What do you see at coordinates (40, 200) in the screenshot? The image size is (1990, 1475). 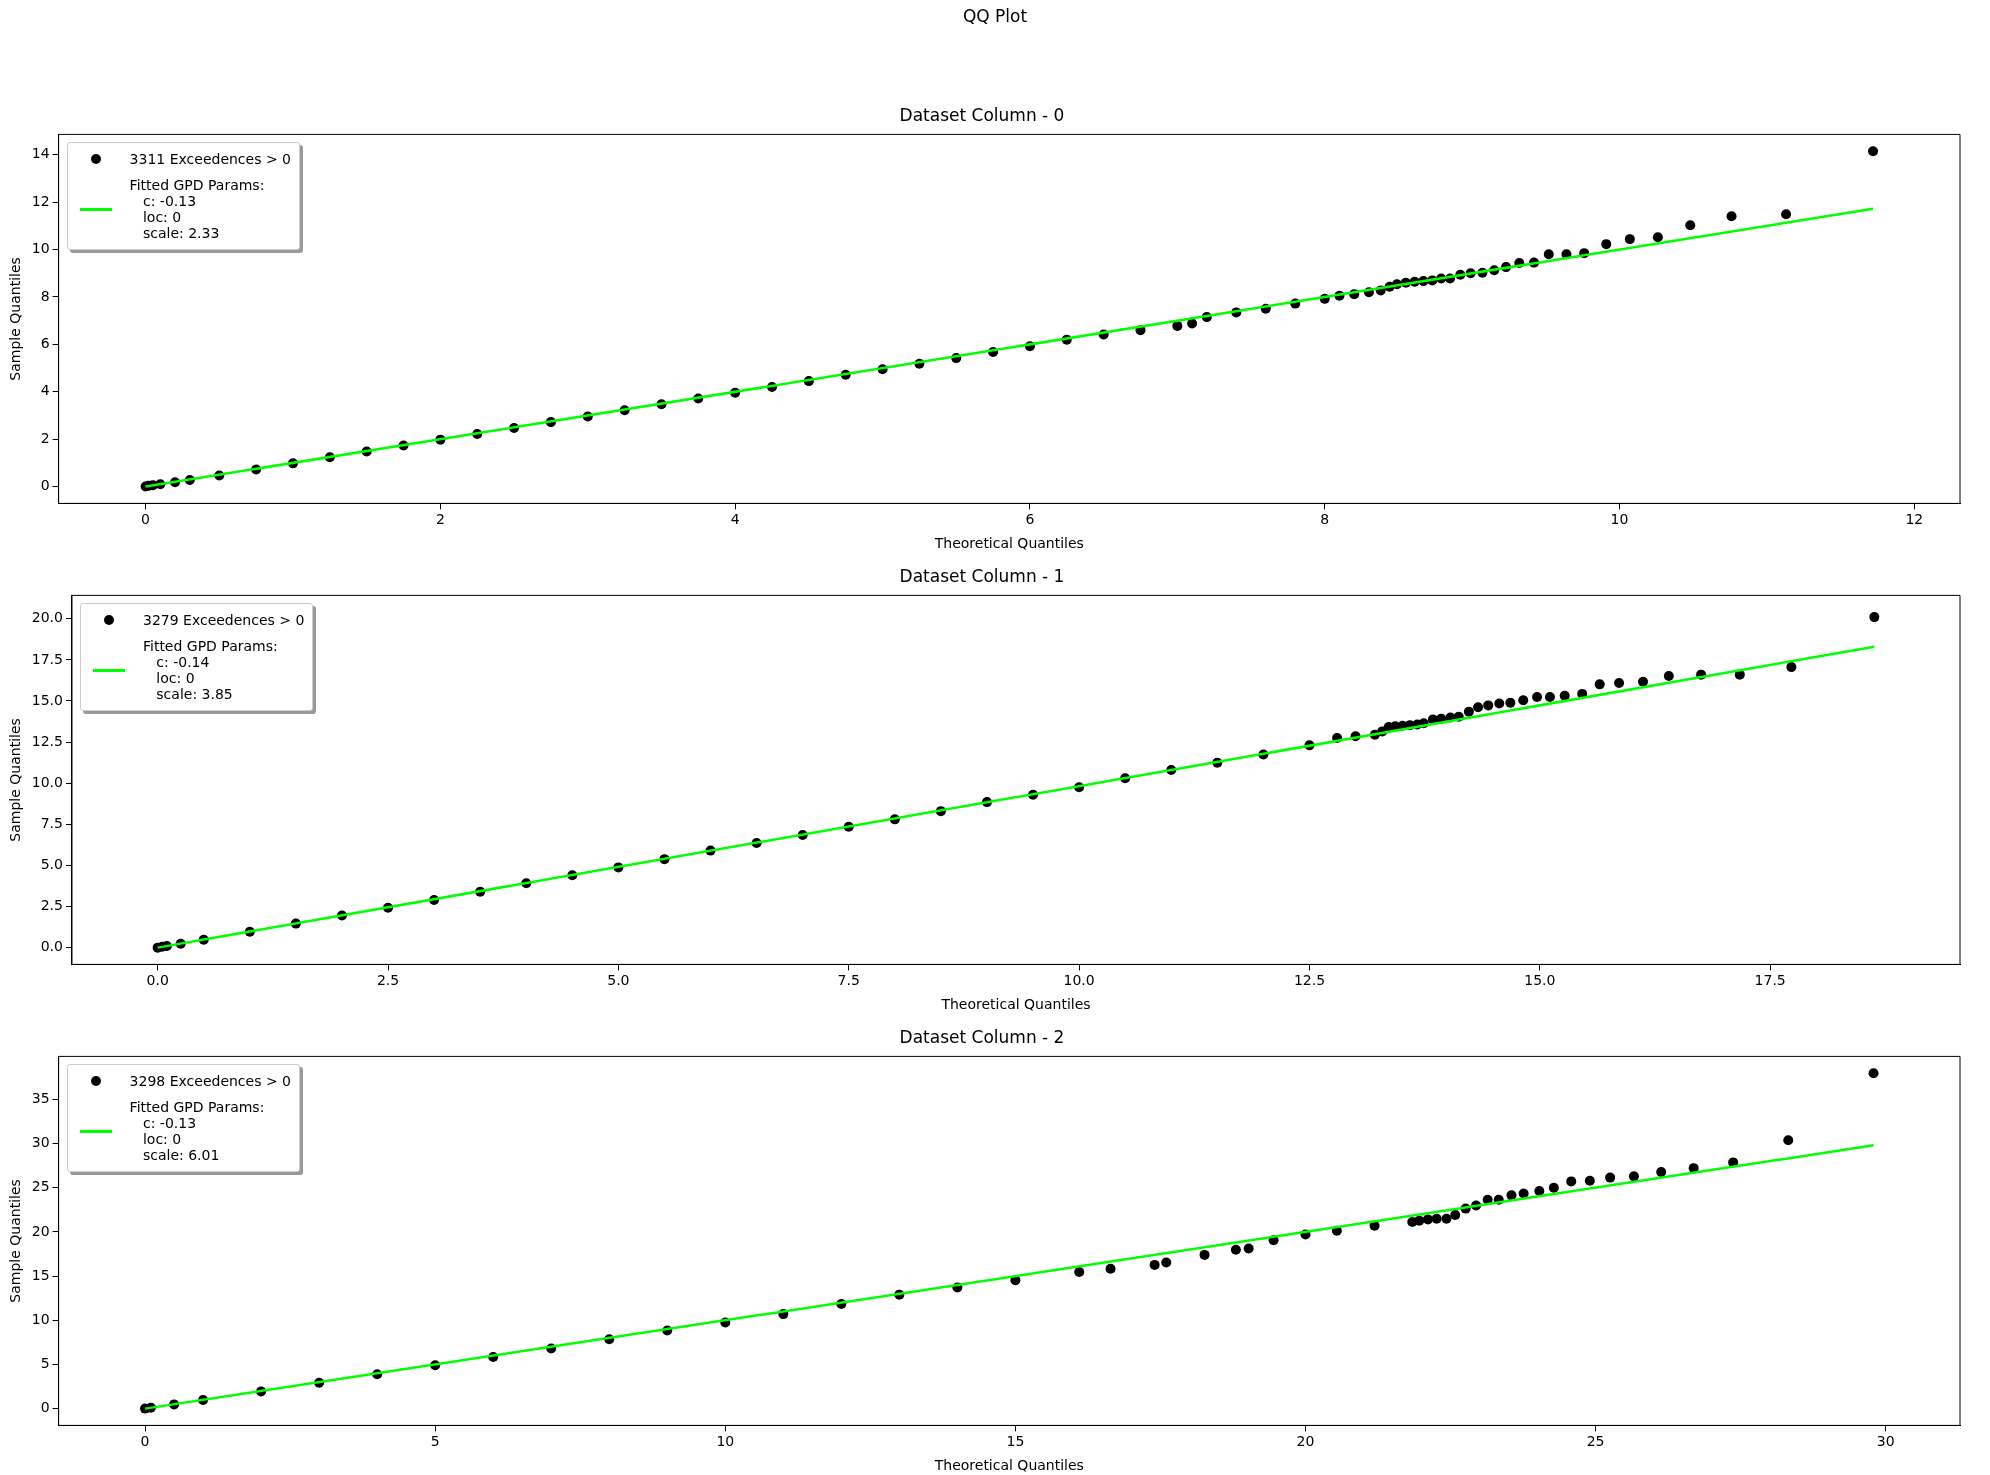 I see `y-tick-label: 12` at bounding box center [40, 200].